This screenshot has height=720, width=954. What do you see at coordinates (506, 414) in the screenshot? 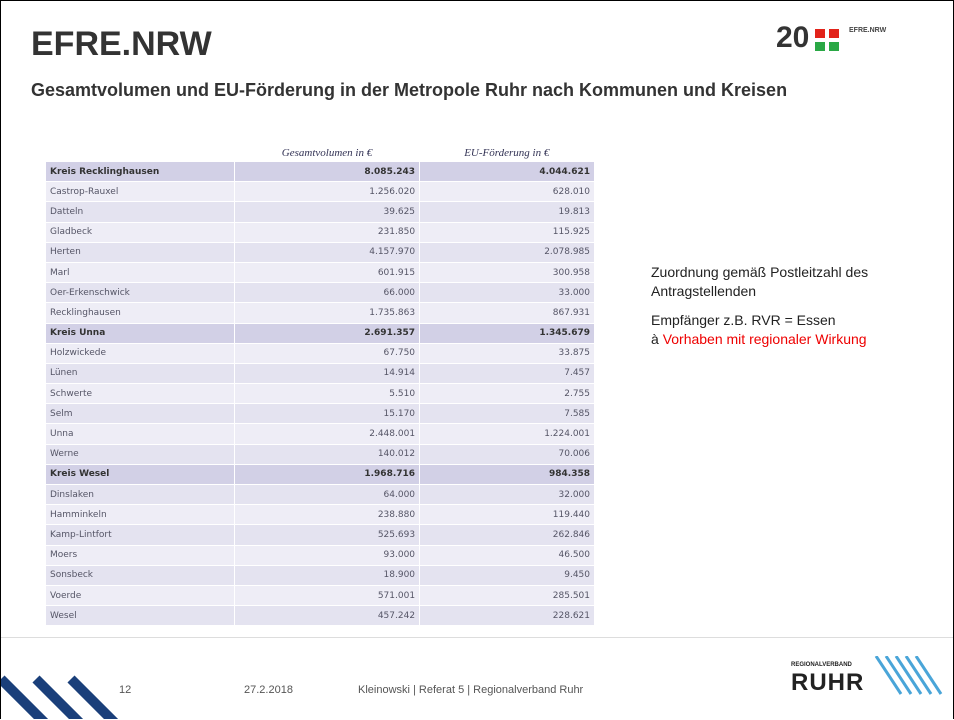
I see `cell: 7.585` at bounding box center [506, 414].